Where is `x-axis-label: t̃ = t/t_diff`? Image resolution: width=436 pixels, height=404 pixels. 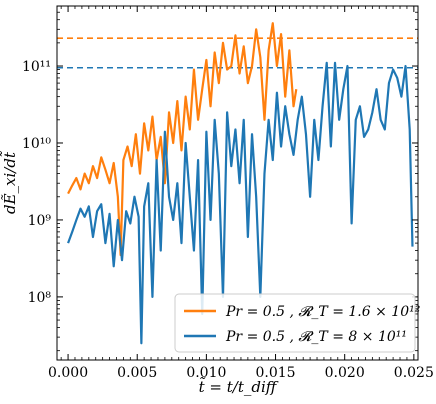
x-axis-label: t̃ = t/t_diff is located at coordinates (239, 386).